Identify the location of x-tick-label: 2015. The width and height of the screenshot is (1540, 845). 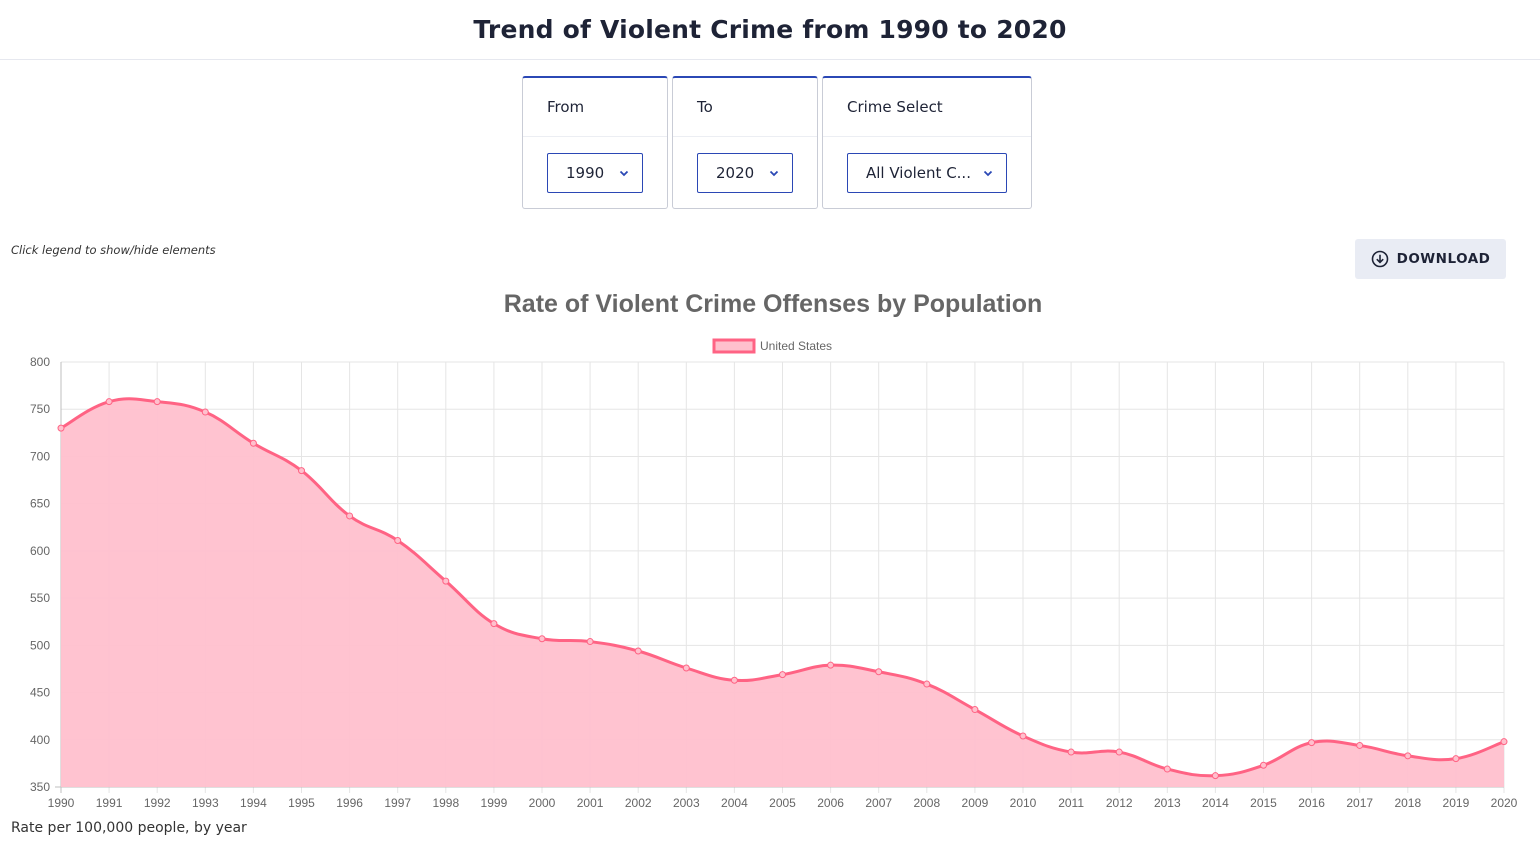
(1263, 803).